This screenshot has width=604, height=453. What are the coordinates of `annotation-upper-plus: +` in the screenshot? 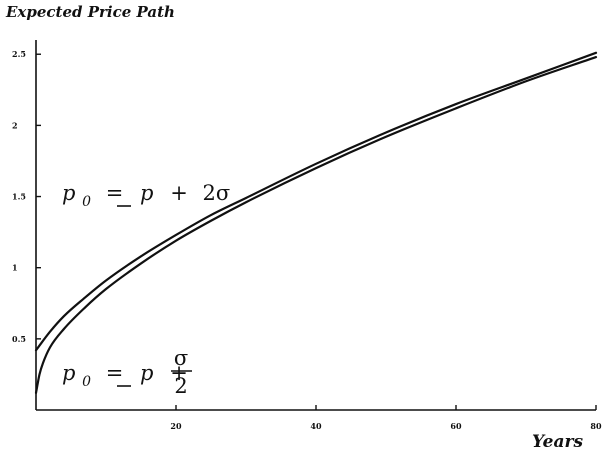 It's located at (179, 193).